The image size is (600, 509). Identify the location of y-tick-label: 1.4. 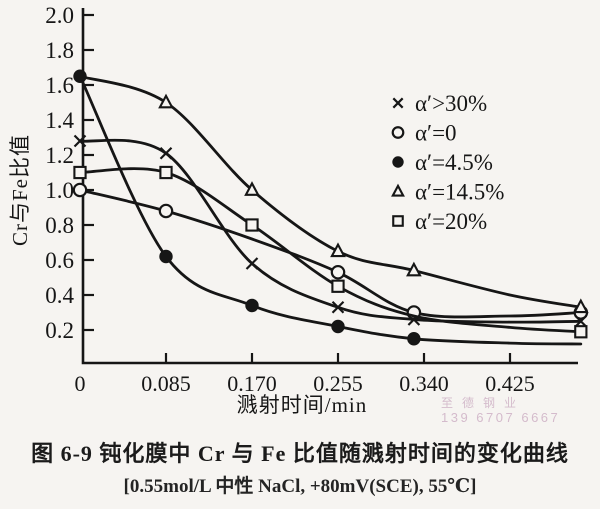
(59, 120).